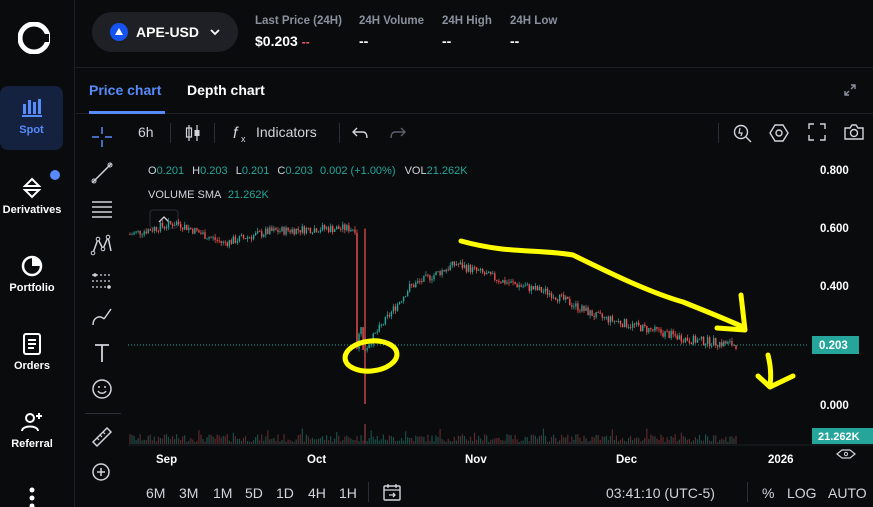  Describe the element at coordinates (779, 133) in the screenshot. I see `settings-hexagon-icon` at that location.